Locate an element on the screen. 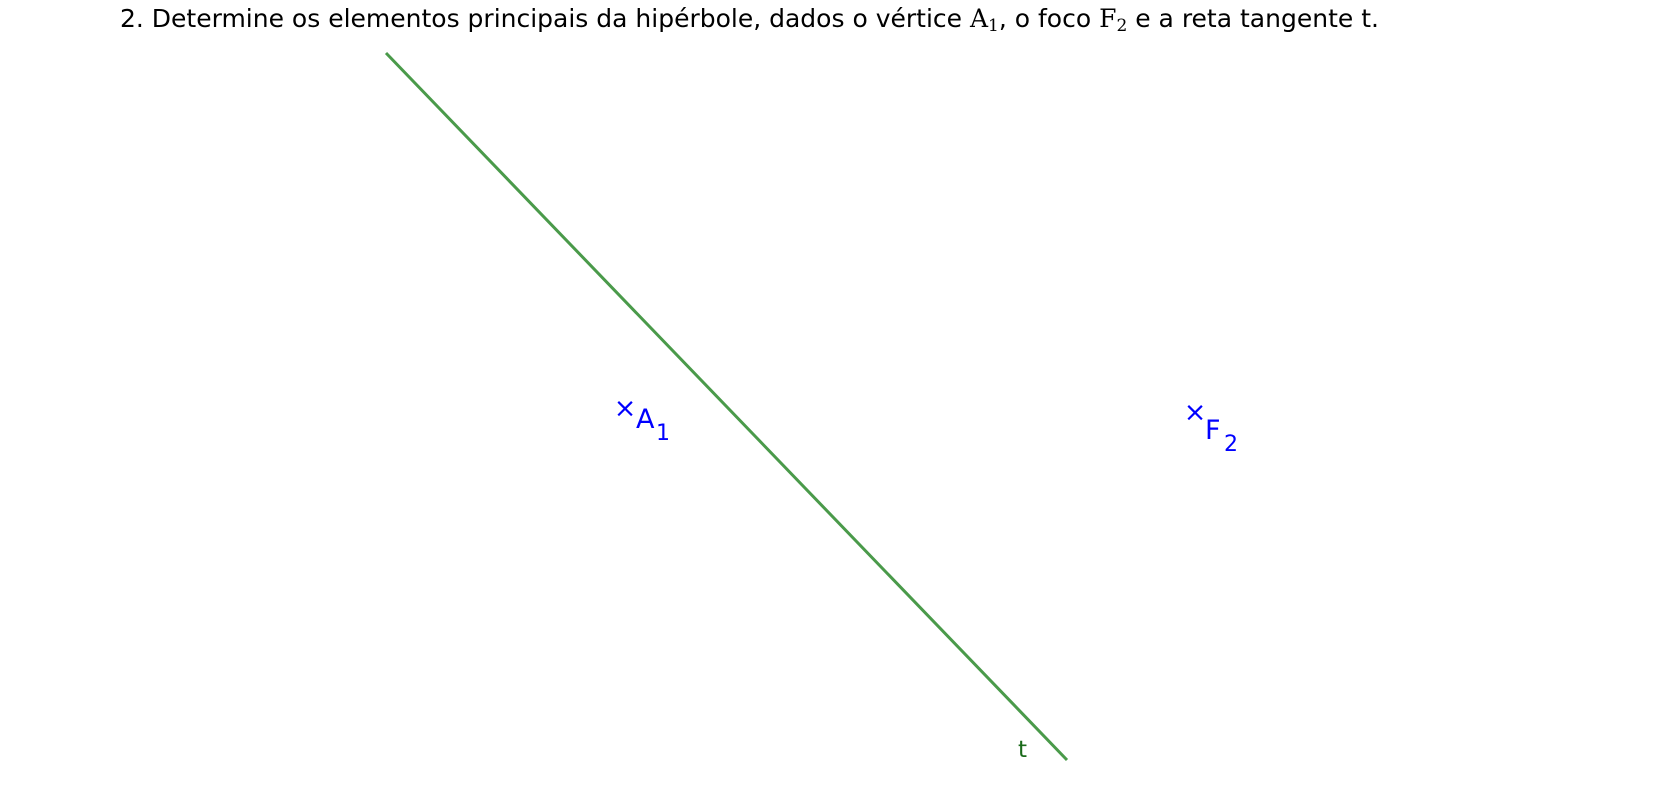  vertex-symbol: A1 is located at coordinates (984, 20).